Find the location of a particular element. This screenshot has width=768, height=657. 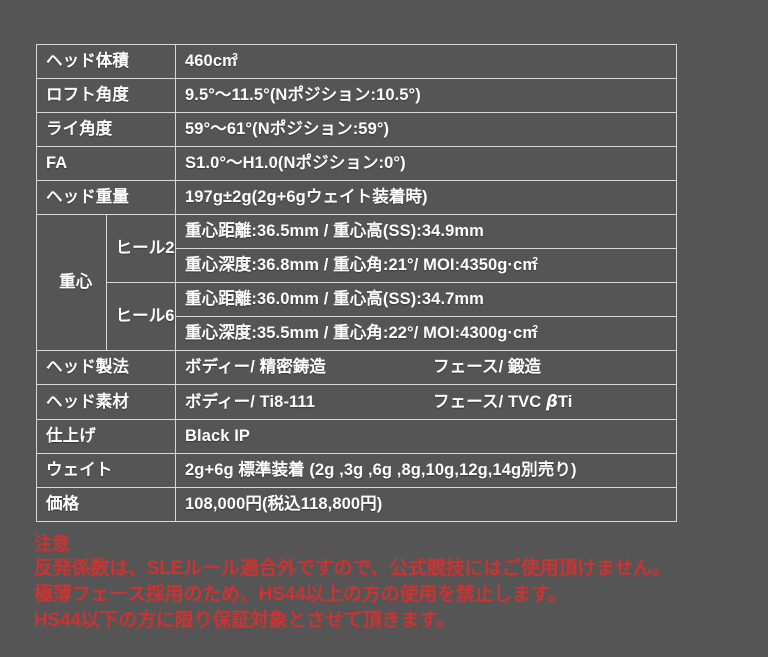

table-row: ヘッド重量 197g±2g(2g+6gウェイト装着時) is located at coordinates (356, 197).